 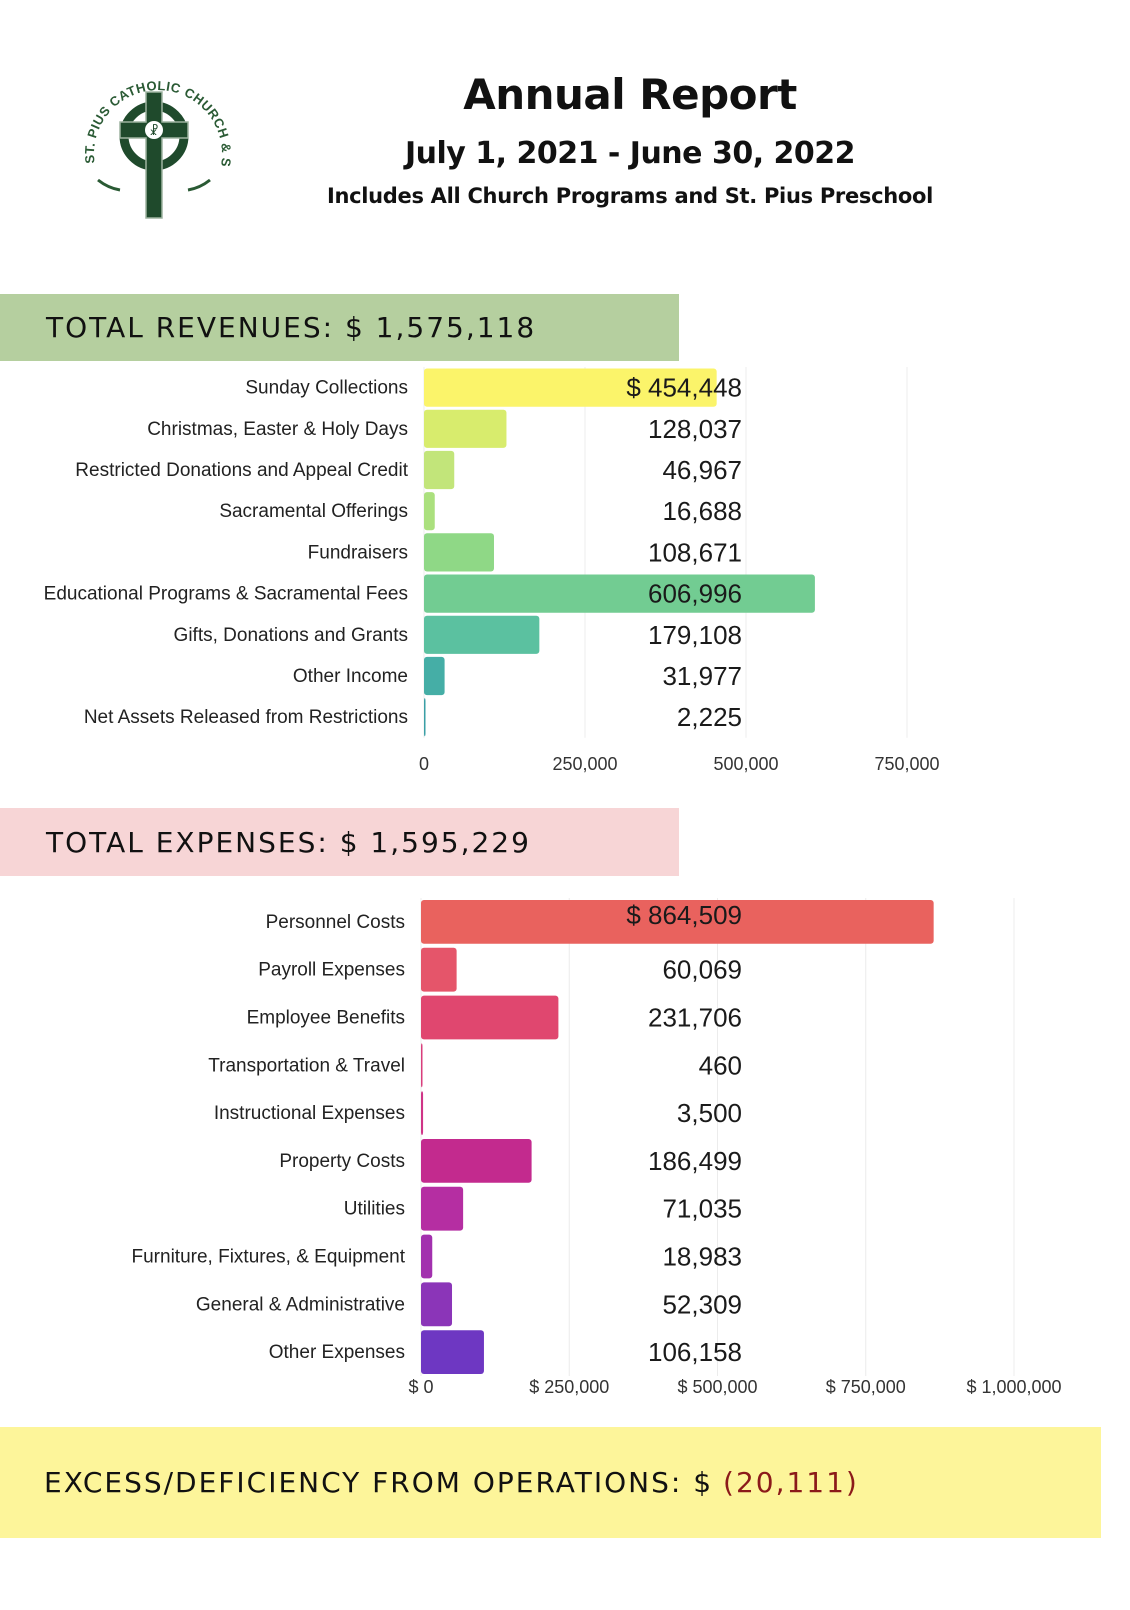 What do you see at coordinates (420, 1387) in the screenshot?
I see `x-tick-label: $ 0` at bounding box center [420, 1387].